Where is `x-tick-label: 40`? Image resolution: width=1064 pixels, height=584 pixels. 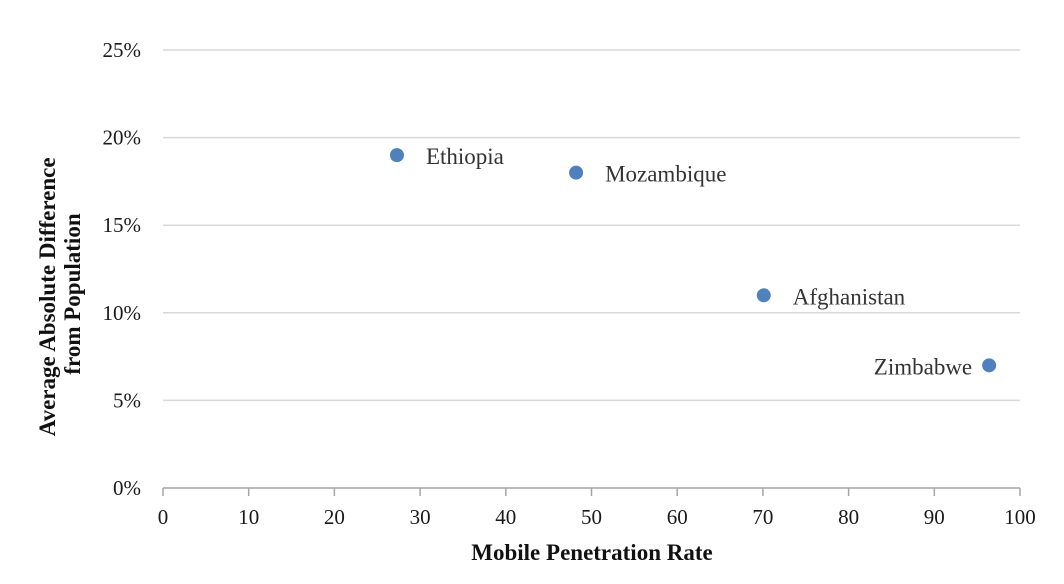
x-tick-label: 40 is located at coordinates (505, 517).